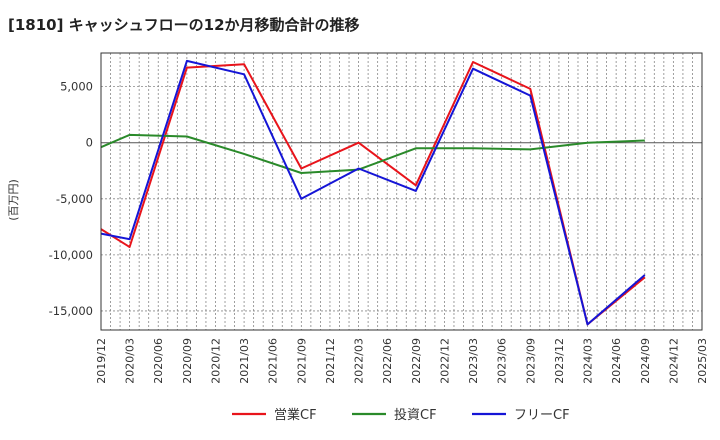 The image size is (720, 440). Describe the element at coordinates (71, 311) in the screenshot. I see `y-tick-label: -15,000` at that location.